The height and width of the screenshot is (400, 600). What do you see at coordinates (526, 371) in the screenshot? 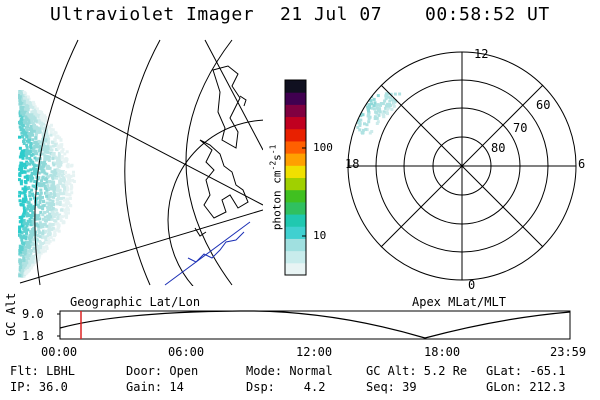
I see `status-glat: GLat: -65.1` at bounding box center [526, 371].